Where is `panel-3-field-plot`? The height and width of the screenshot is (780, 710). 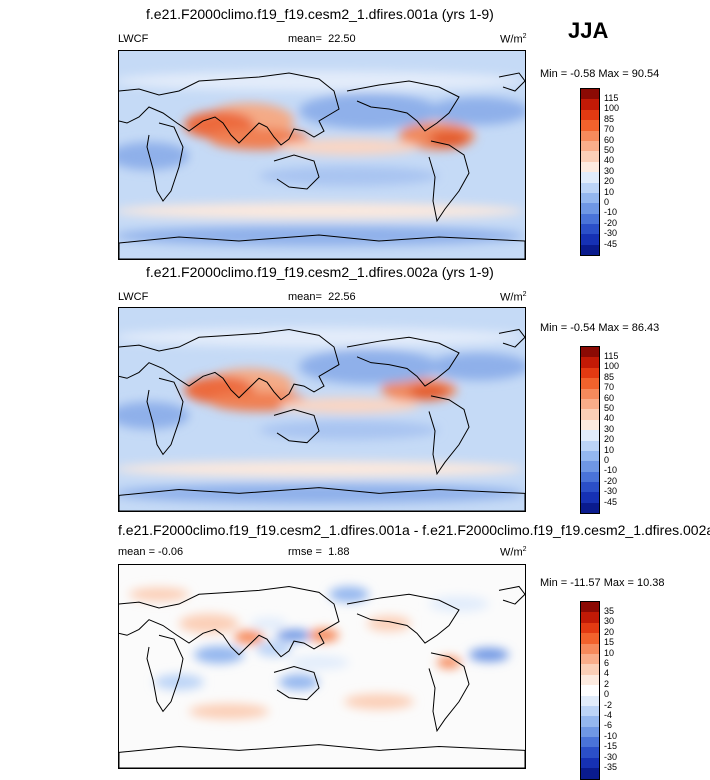
panel-3-field-plot is located at coordinates (322, 666).